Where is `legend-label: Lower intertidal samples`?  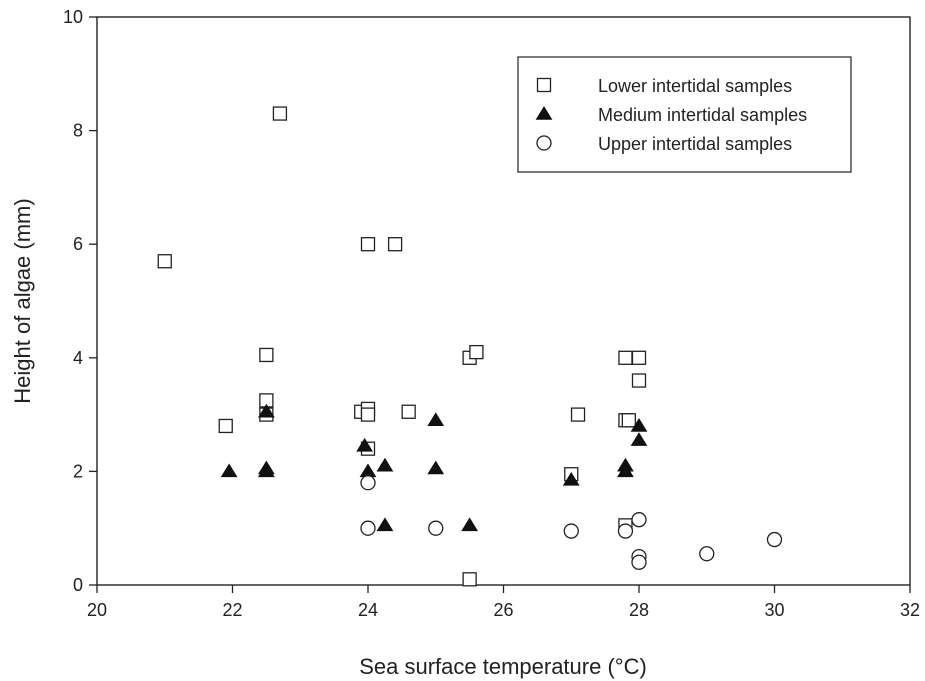
legend-label: Lower intertidal samples is located at coordinates (695, 86).